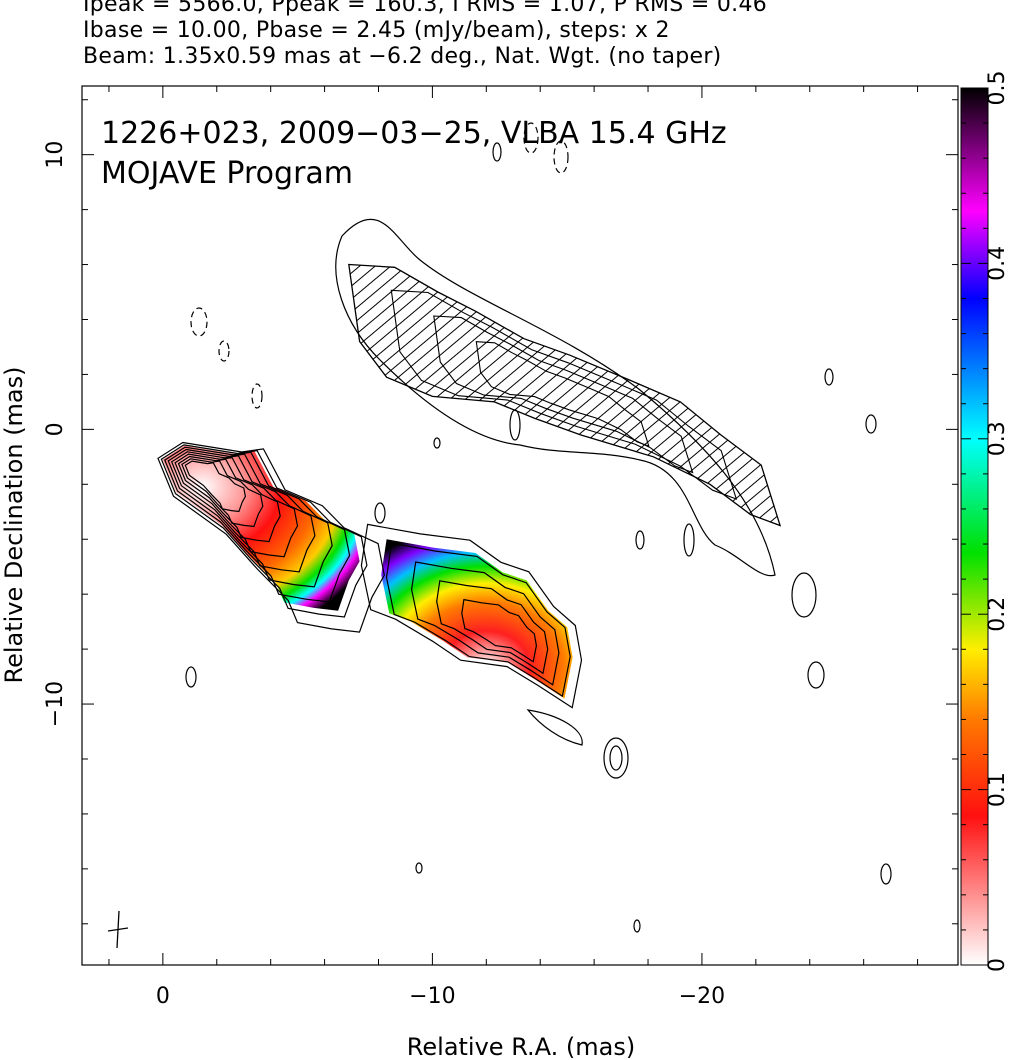 The image size is (1021, 1060). What do you see at coordinates (702, 996) in the screenshot?
I see `x-tick-label: −20` at bounding box center [702, 996].